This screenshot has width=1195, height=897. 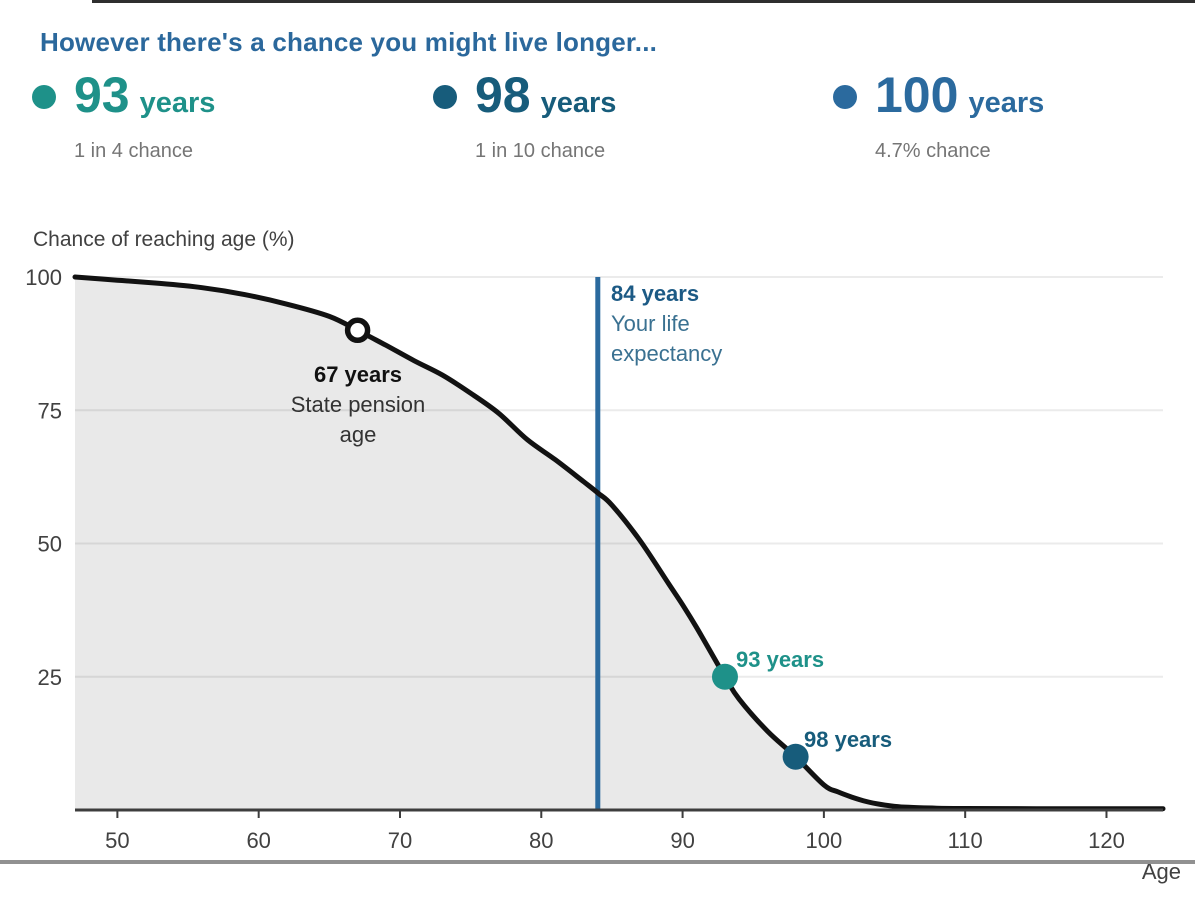 What do you see at coordinates (795, 756) in the screenshot?
I see `marker-98-years` at bounding box center [795, 756].